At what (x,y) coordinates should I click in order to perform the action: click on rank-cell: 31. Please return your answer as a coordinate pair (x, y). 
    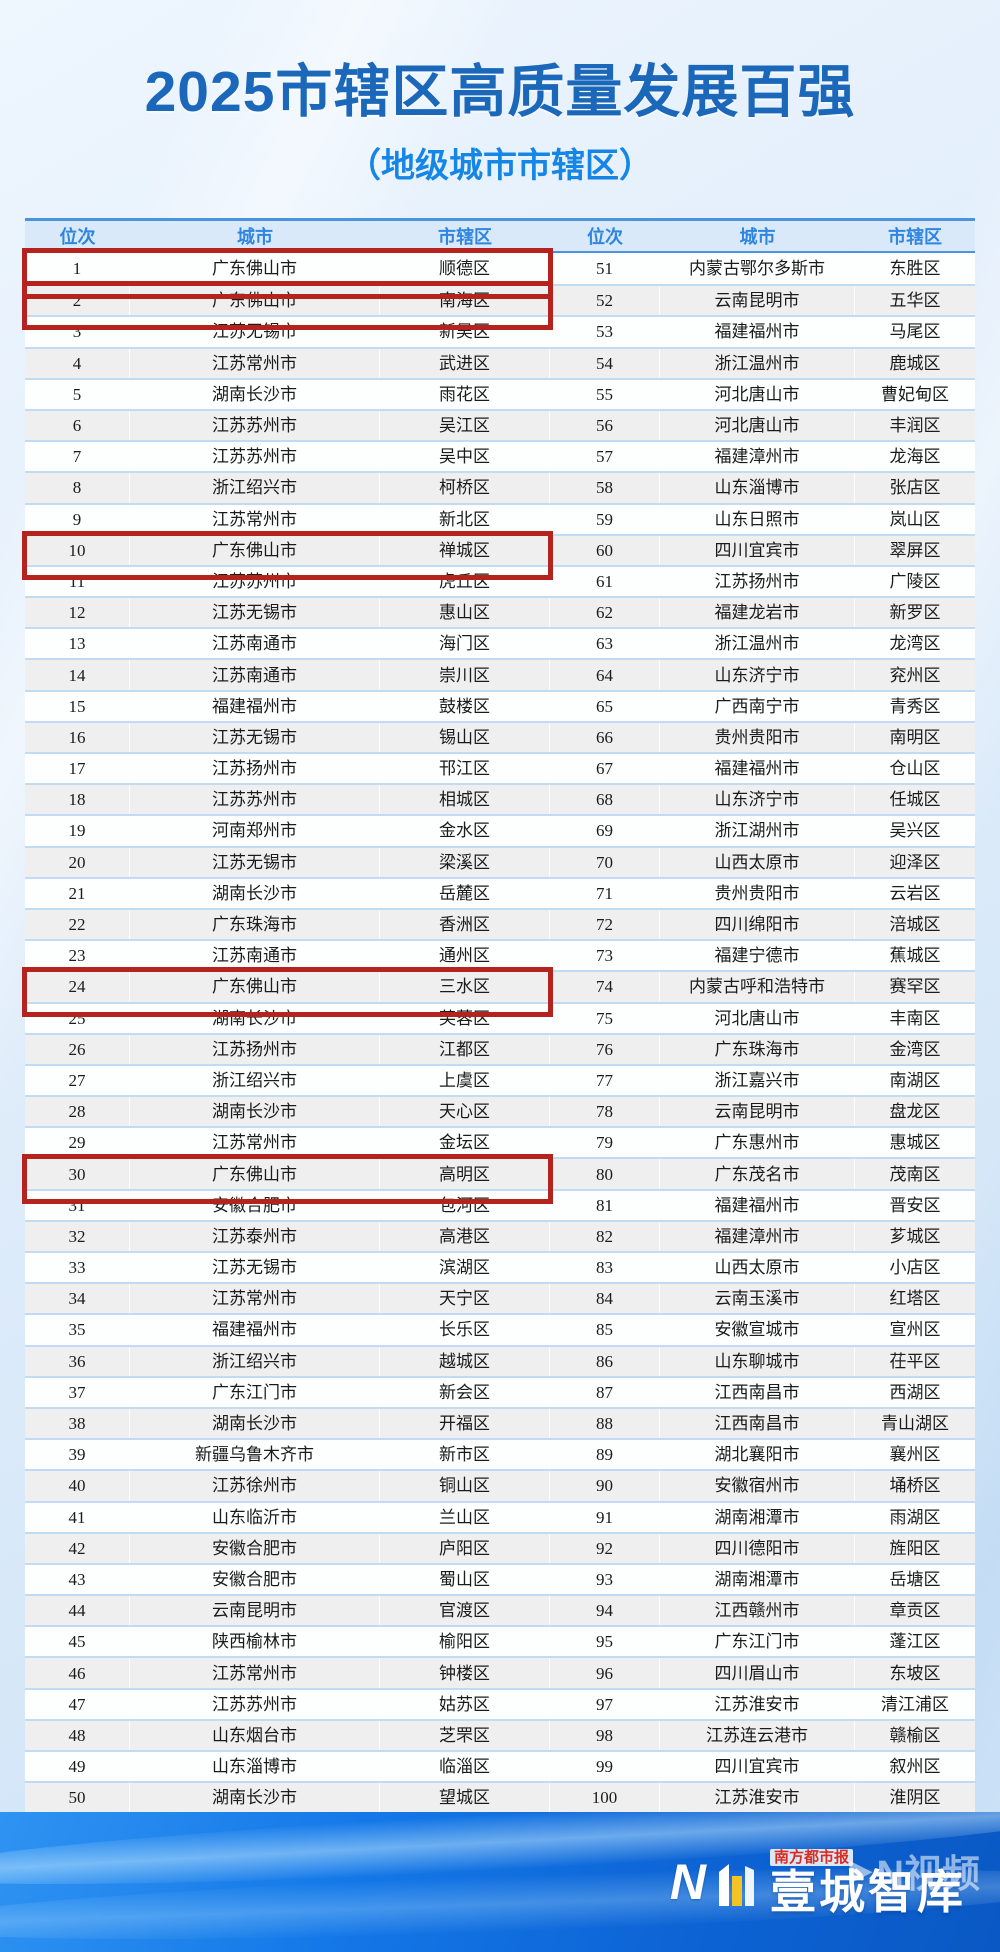
    Looking at the image, I should click on (77, 1205).